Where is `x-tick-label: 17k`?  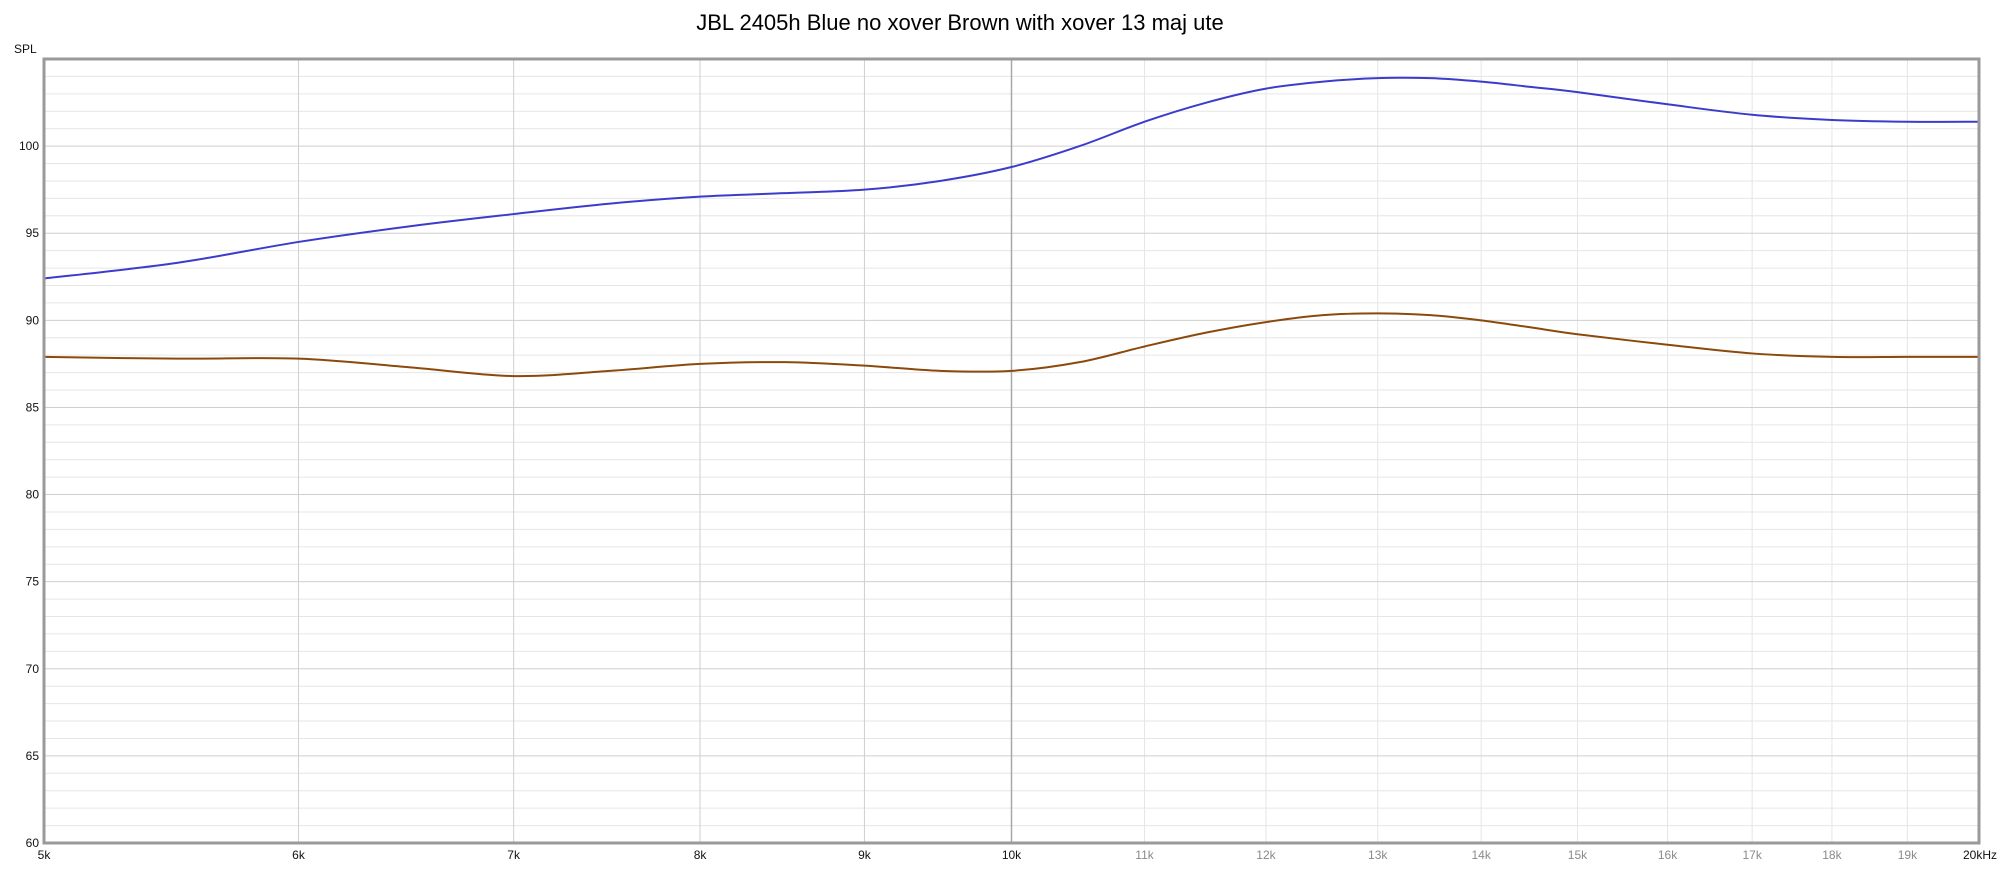
x-tick-label: 17k is located at coordinates (1752, 855).